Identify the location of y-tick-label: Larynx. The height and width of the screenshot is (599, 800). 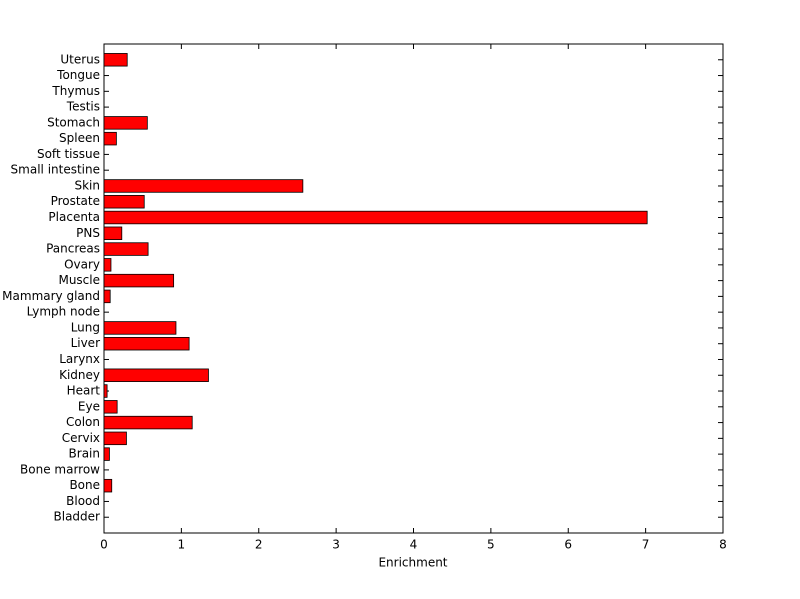
(79, 359).